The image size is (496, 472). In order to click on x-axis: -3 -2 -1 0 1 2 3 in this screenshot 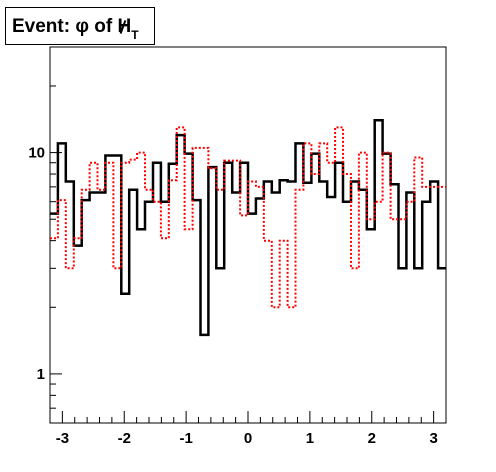, I will do `click(248, 429)`.